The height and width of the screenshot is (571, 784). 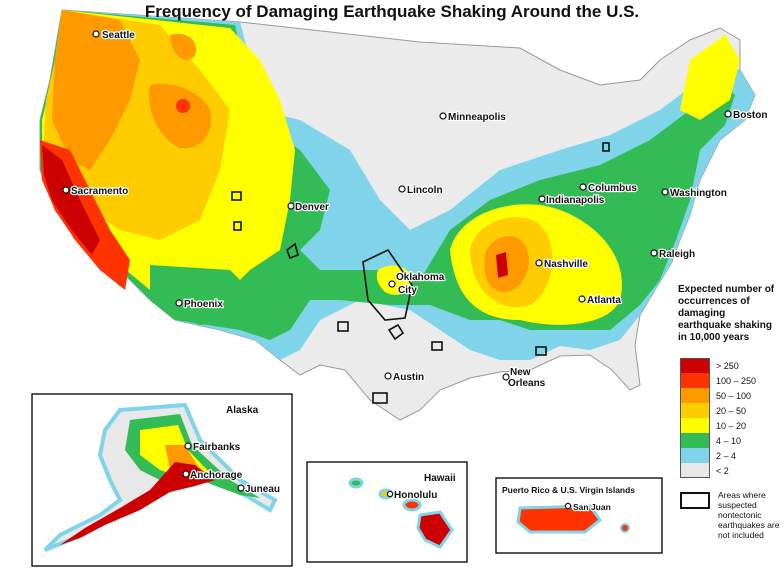 I want to click on legend-item: 4 – 10, so click(x=730, y=440).